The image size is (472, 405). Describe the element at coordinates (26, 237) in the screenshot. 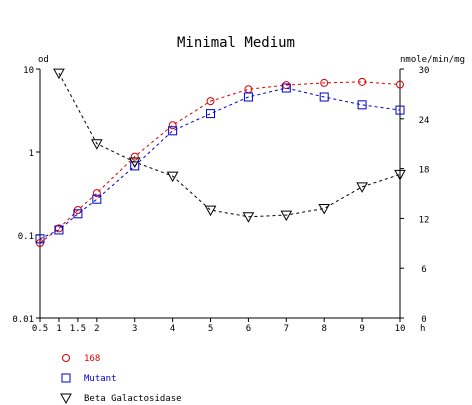

I see `left-tick-label: 0.1` at that location.